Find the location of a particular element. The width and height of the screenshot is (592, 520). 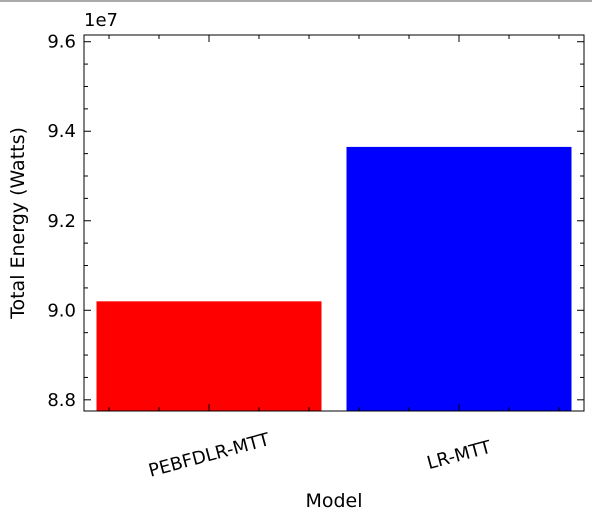

y-tick-label: 8.8 is located at coordinates (61, 400).